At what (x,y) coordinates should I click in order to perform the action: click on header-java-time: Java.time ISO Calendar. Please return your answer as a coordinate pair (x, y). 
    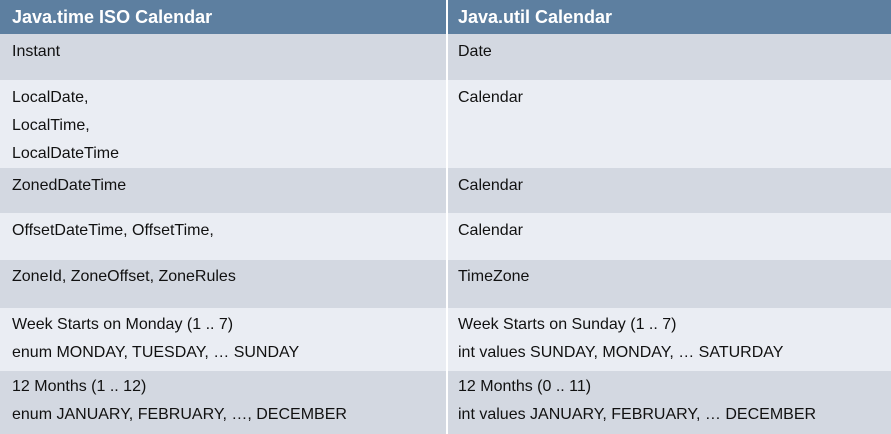
    Looking at the image, I should click on (223, 17).